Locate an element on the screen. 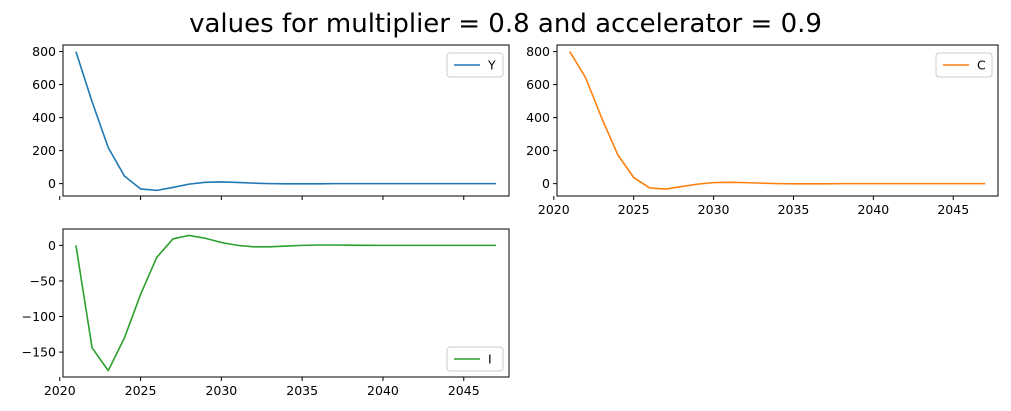 The height and width of the screenshot is (411, 1011). y-tick-label: −100 is located at coordinates (39, 316).